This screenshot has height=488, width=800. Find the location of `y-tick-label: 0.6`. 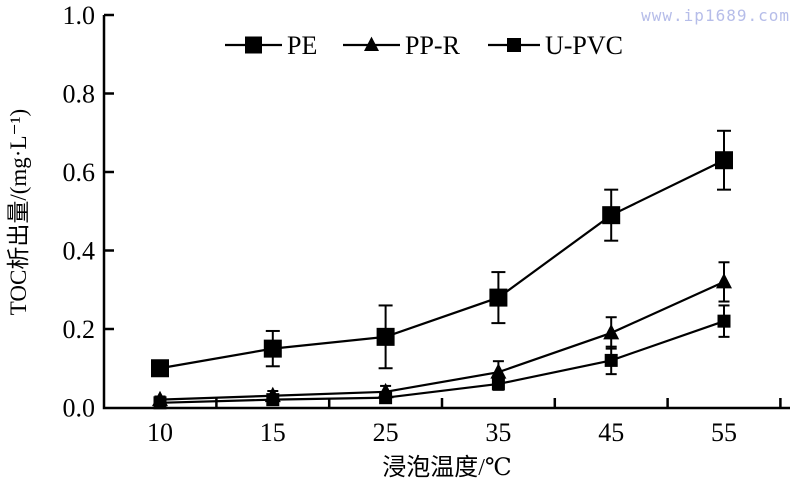

y-tick-label: 0.6 is located at coordinates (79, 172).